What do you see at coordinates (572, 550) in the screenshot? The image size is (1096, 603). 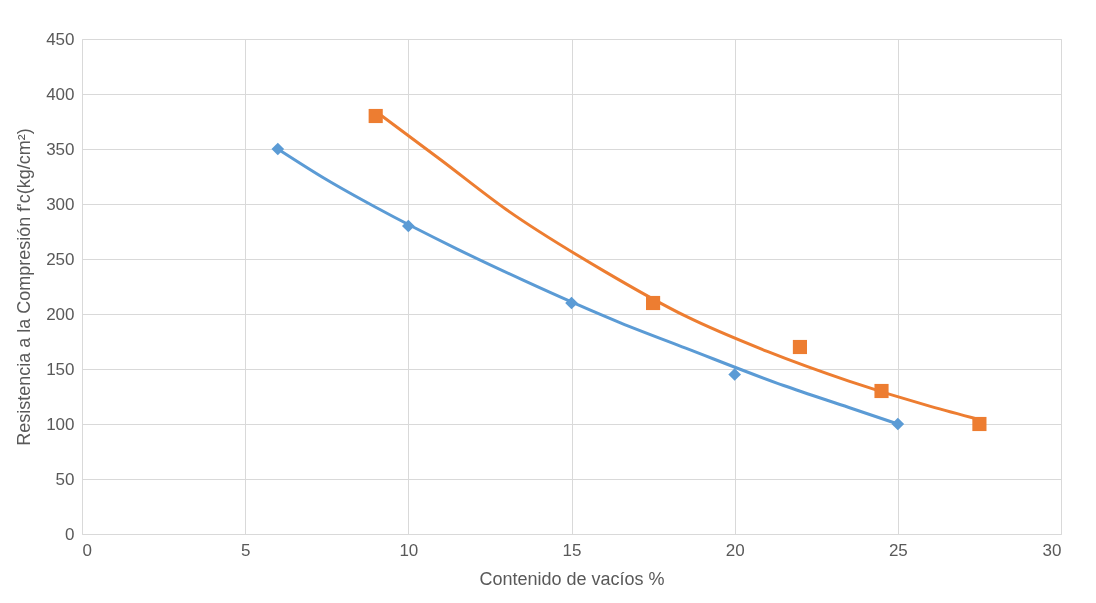 I see `x-tick-label: 15` at bounding box center [572, 550].